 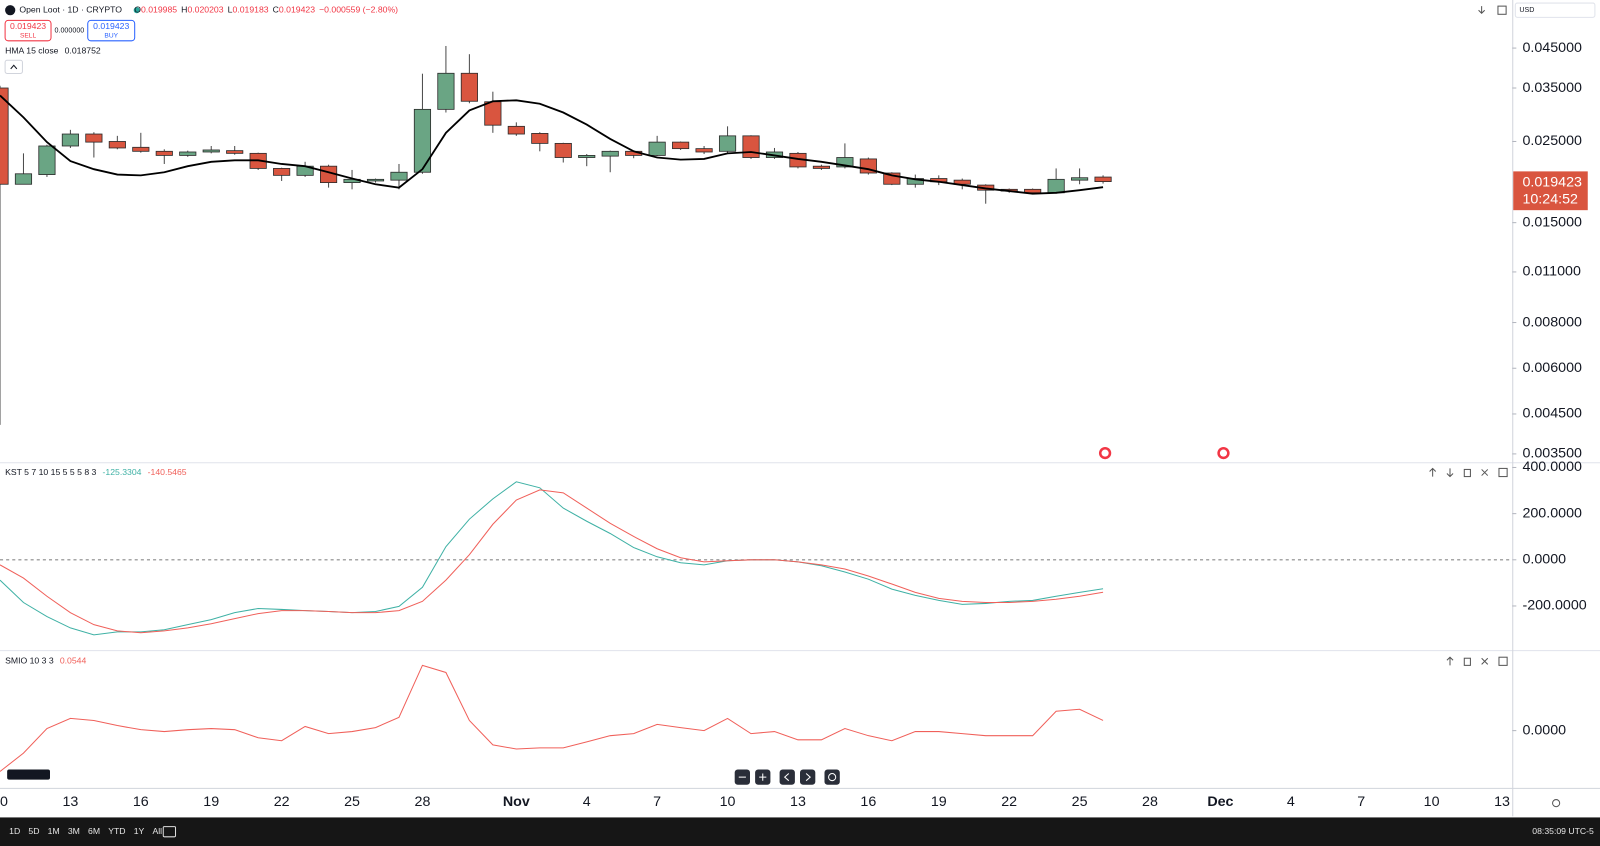 I want to click on sell-label: SELL, so click(x=28, y=35).